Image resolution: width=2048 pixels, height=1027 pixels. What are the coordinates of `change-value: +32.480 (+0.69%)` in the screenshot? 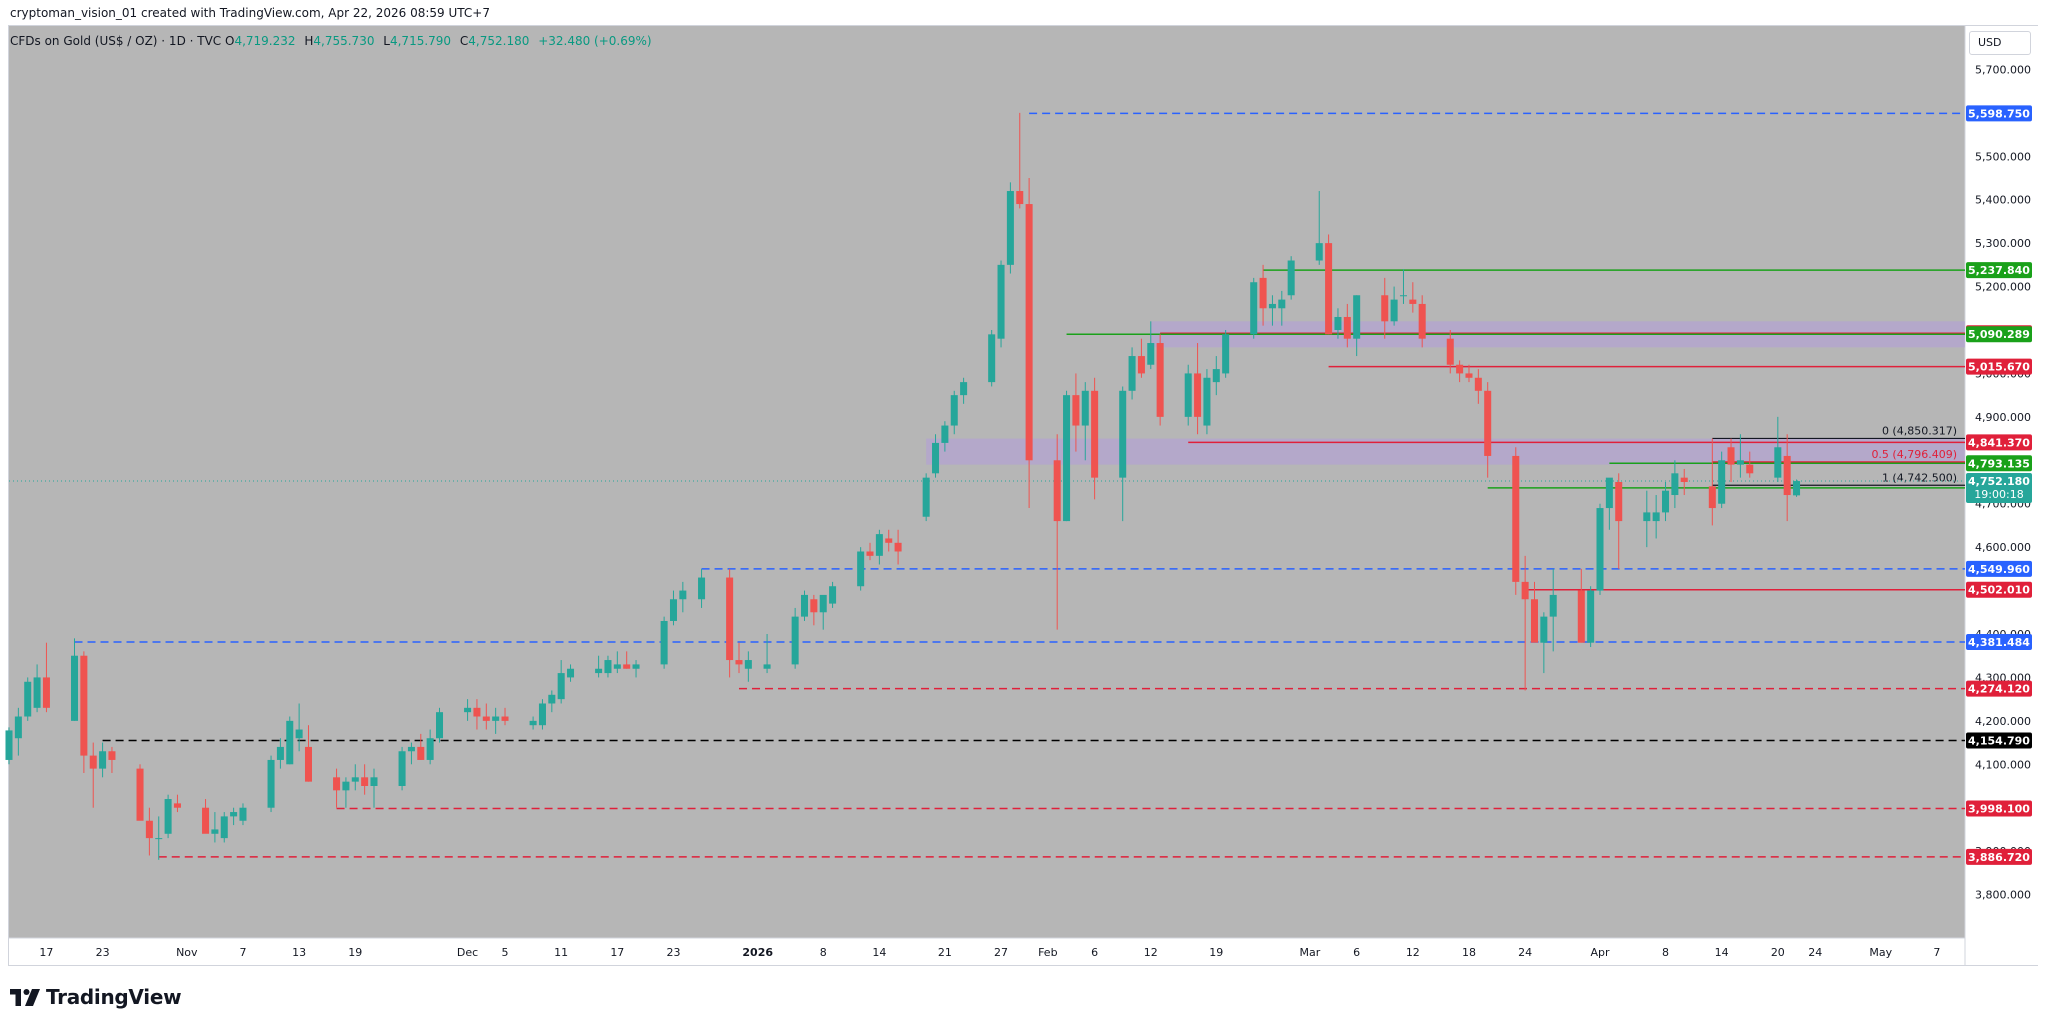 It's located at (595, 41).